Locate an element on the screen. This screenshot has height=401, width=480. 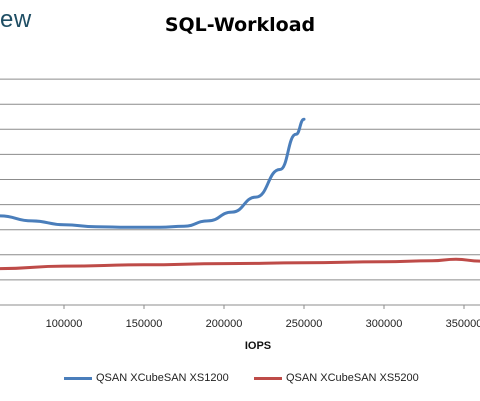
chart-title: SQL-Workload is located at coordinates (240, 25).